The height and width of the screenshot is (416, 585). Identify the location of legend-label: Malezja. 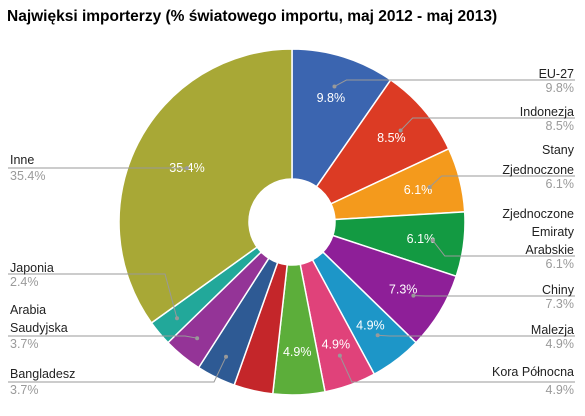
(552, 330).